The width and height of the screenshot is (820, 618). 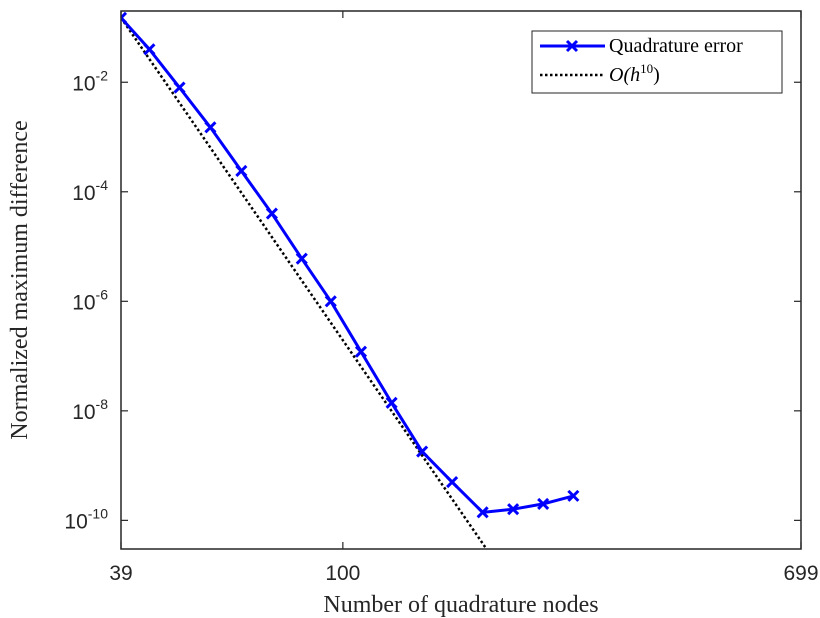 I want to click on x-tick-label-699: 699, so click(x=800, y=573).